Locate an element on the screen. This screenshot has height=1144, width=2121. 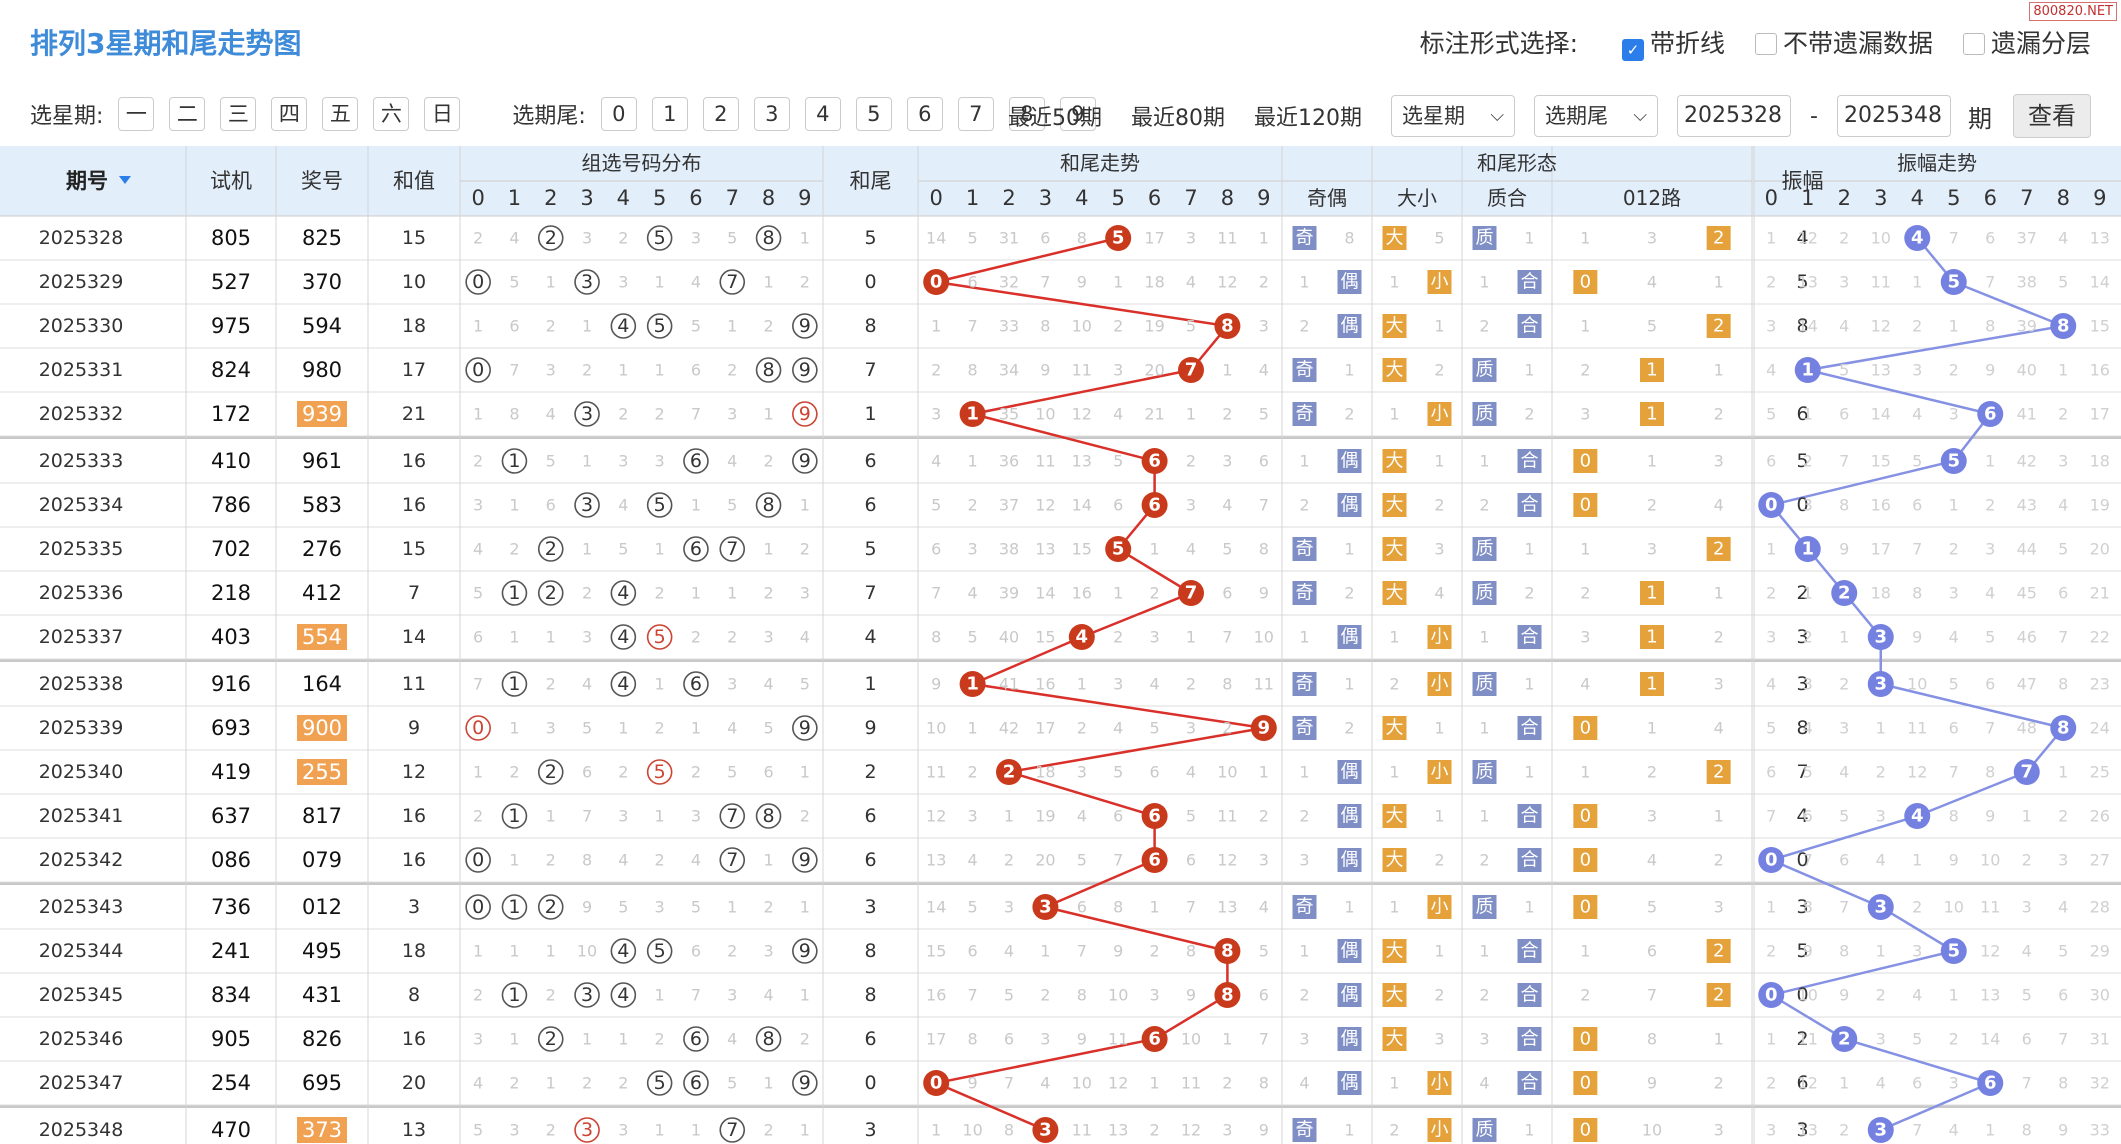
amp-miss: 2 is located at coordinates (1954, 549).